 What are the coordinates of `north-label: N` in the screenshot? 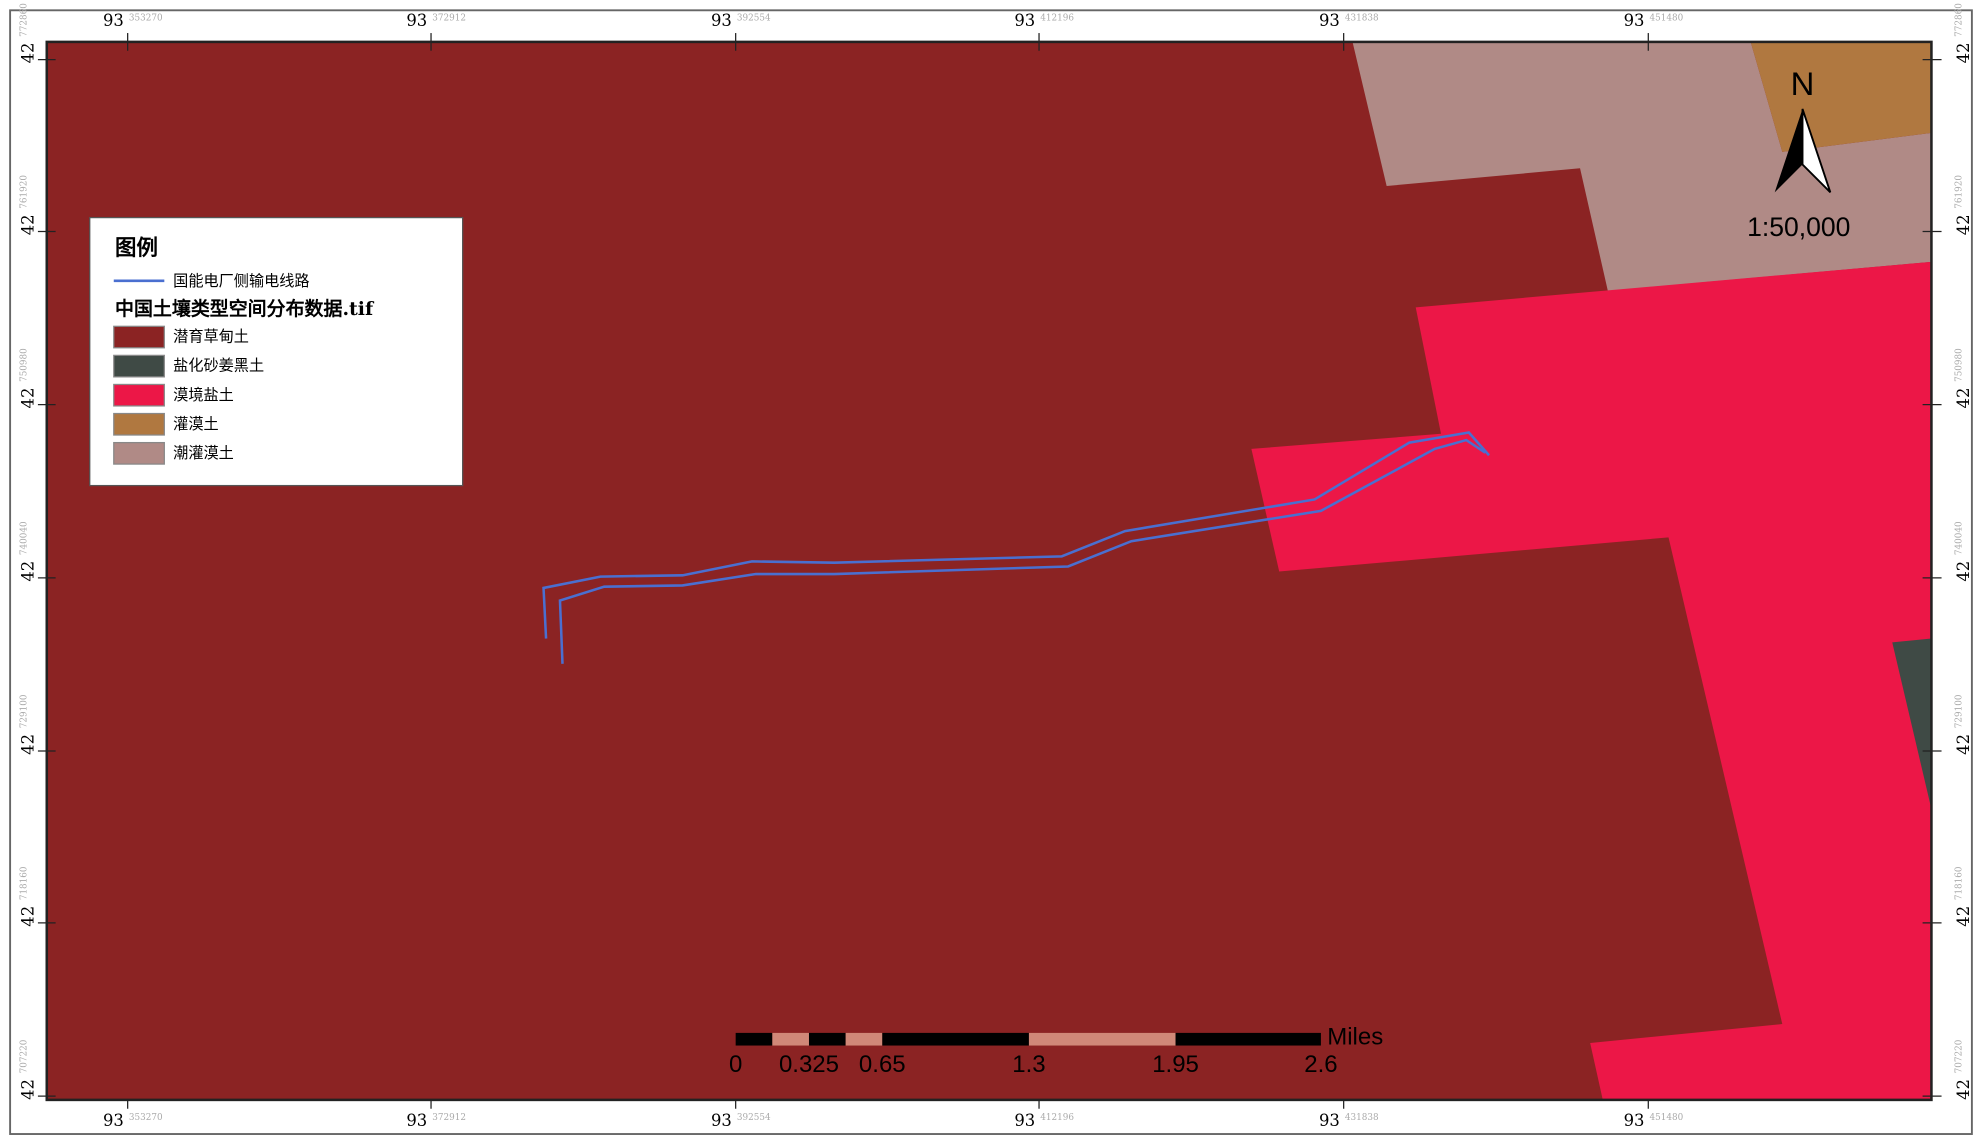 It's located at (1803, 83).